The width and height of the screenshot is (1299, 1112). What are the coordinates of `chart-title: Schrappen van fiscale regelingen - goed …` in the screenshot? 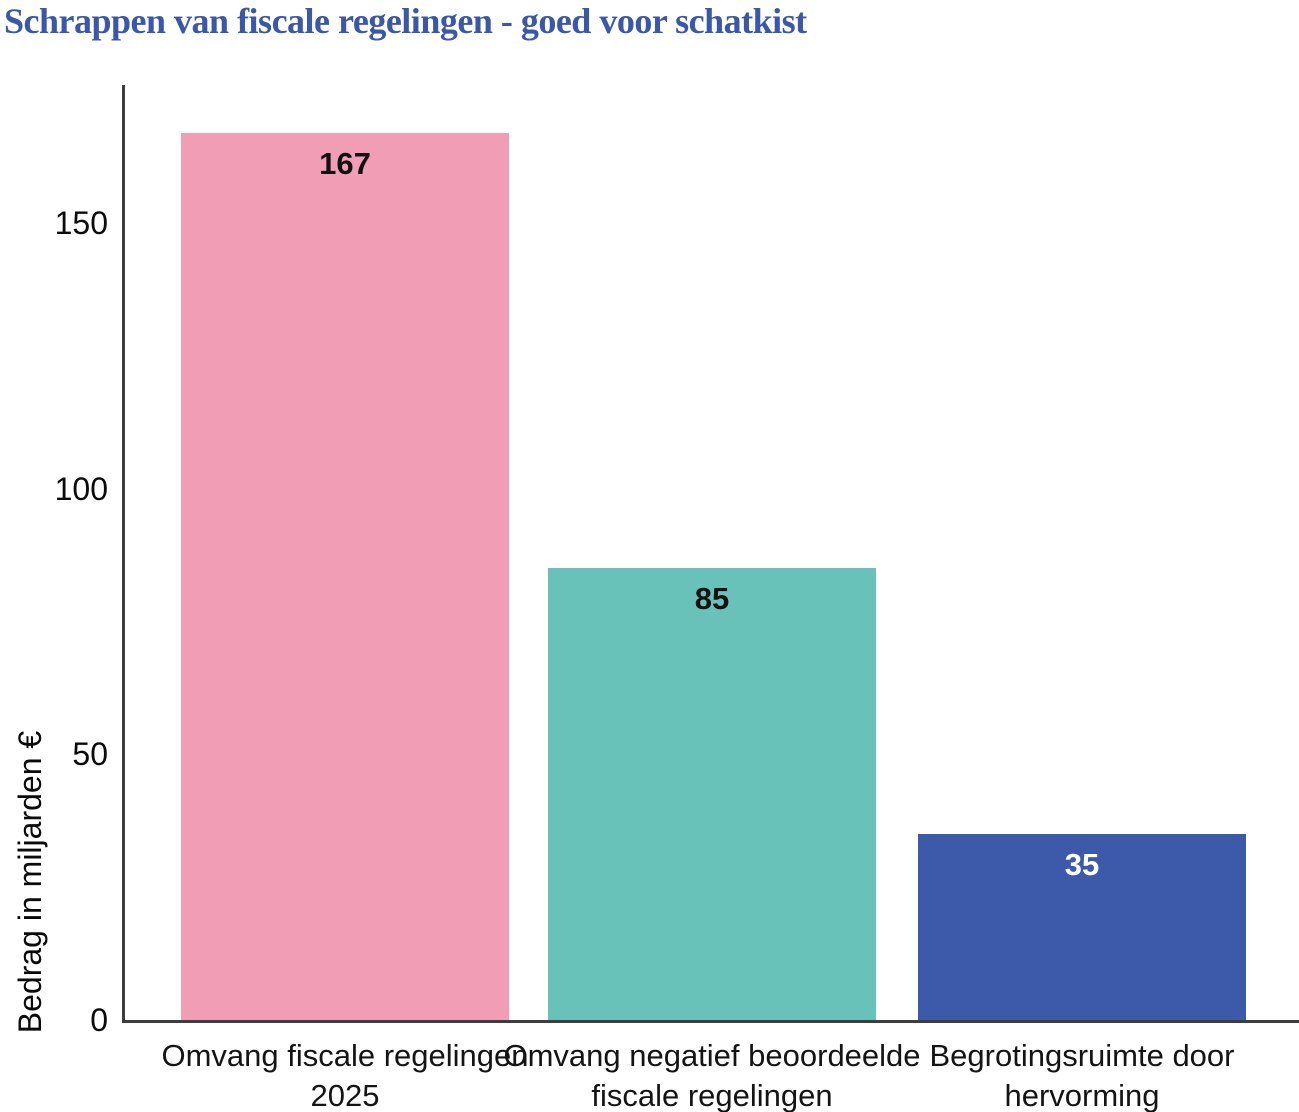 It's located at (405, 21).